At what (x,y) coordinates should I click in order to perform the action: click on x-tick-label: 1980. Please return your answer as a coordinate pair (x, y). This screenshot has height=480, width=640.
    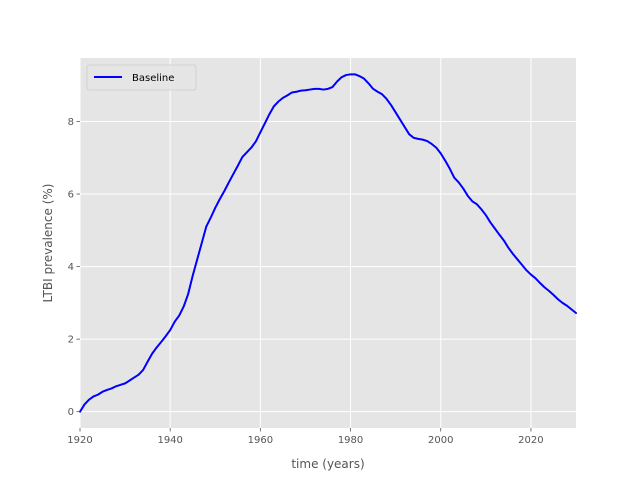
    Looking at the image, I should click on (350, 440).